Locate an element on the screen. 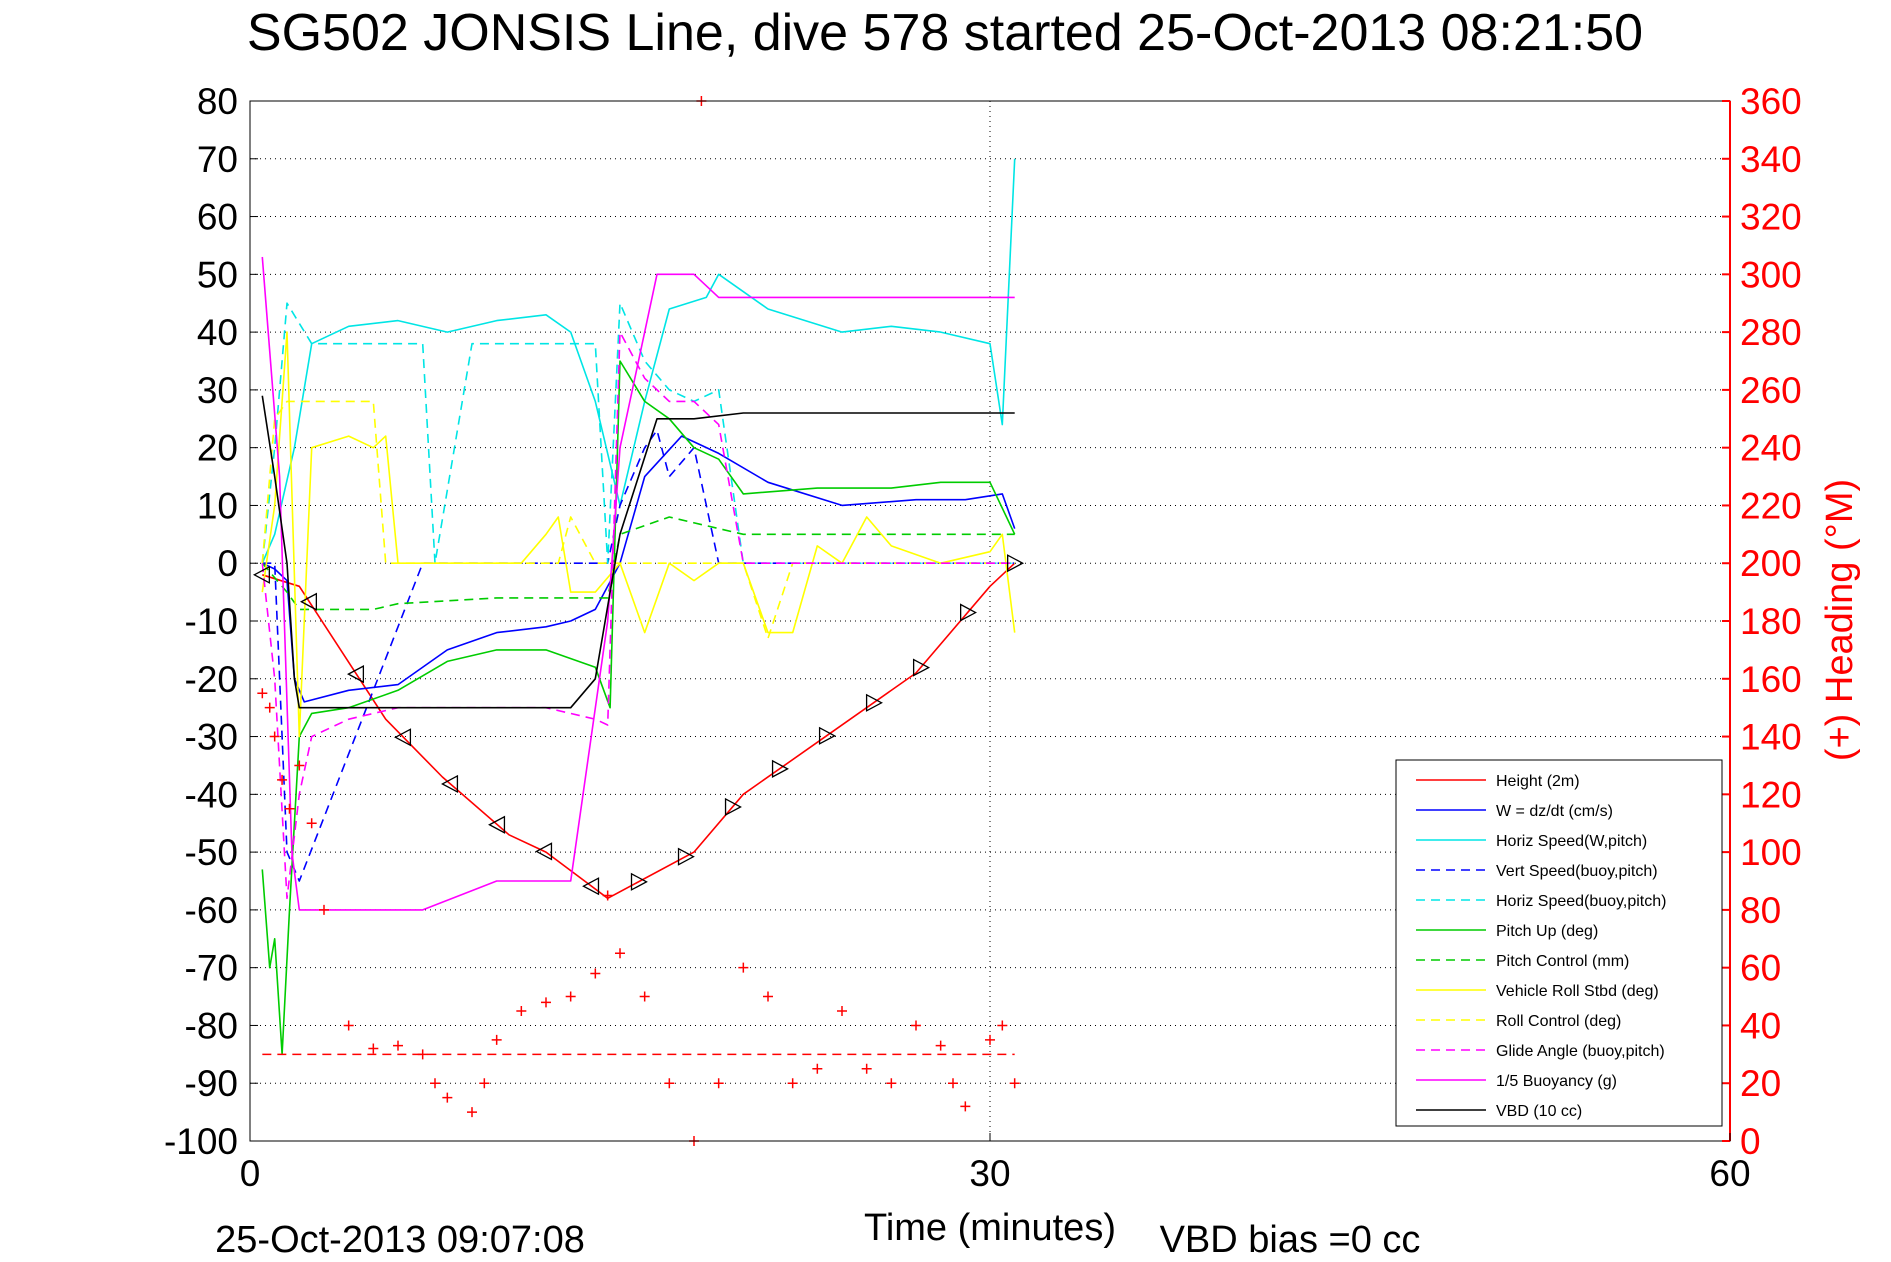 The width and height of the screenshot is (1891, 1262). y-tick-label: 80 is located at coordinates (217, 101).